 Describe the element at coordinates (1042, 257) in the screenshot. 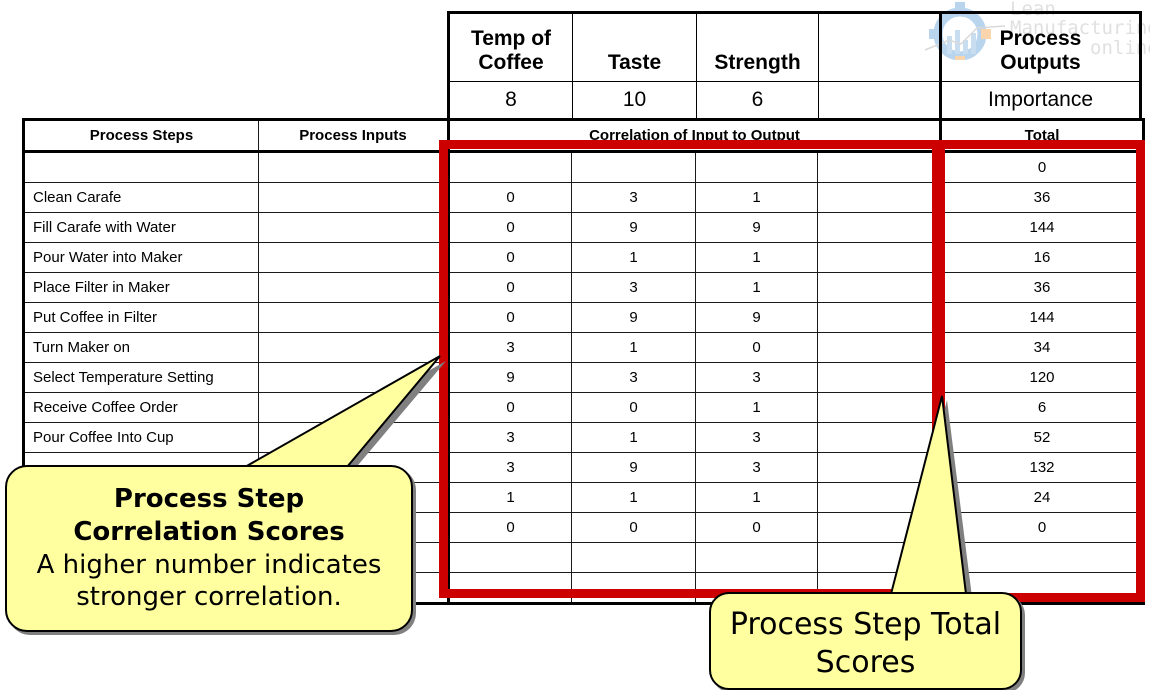

I see `total-cell: 16` at that location.